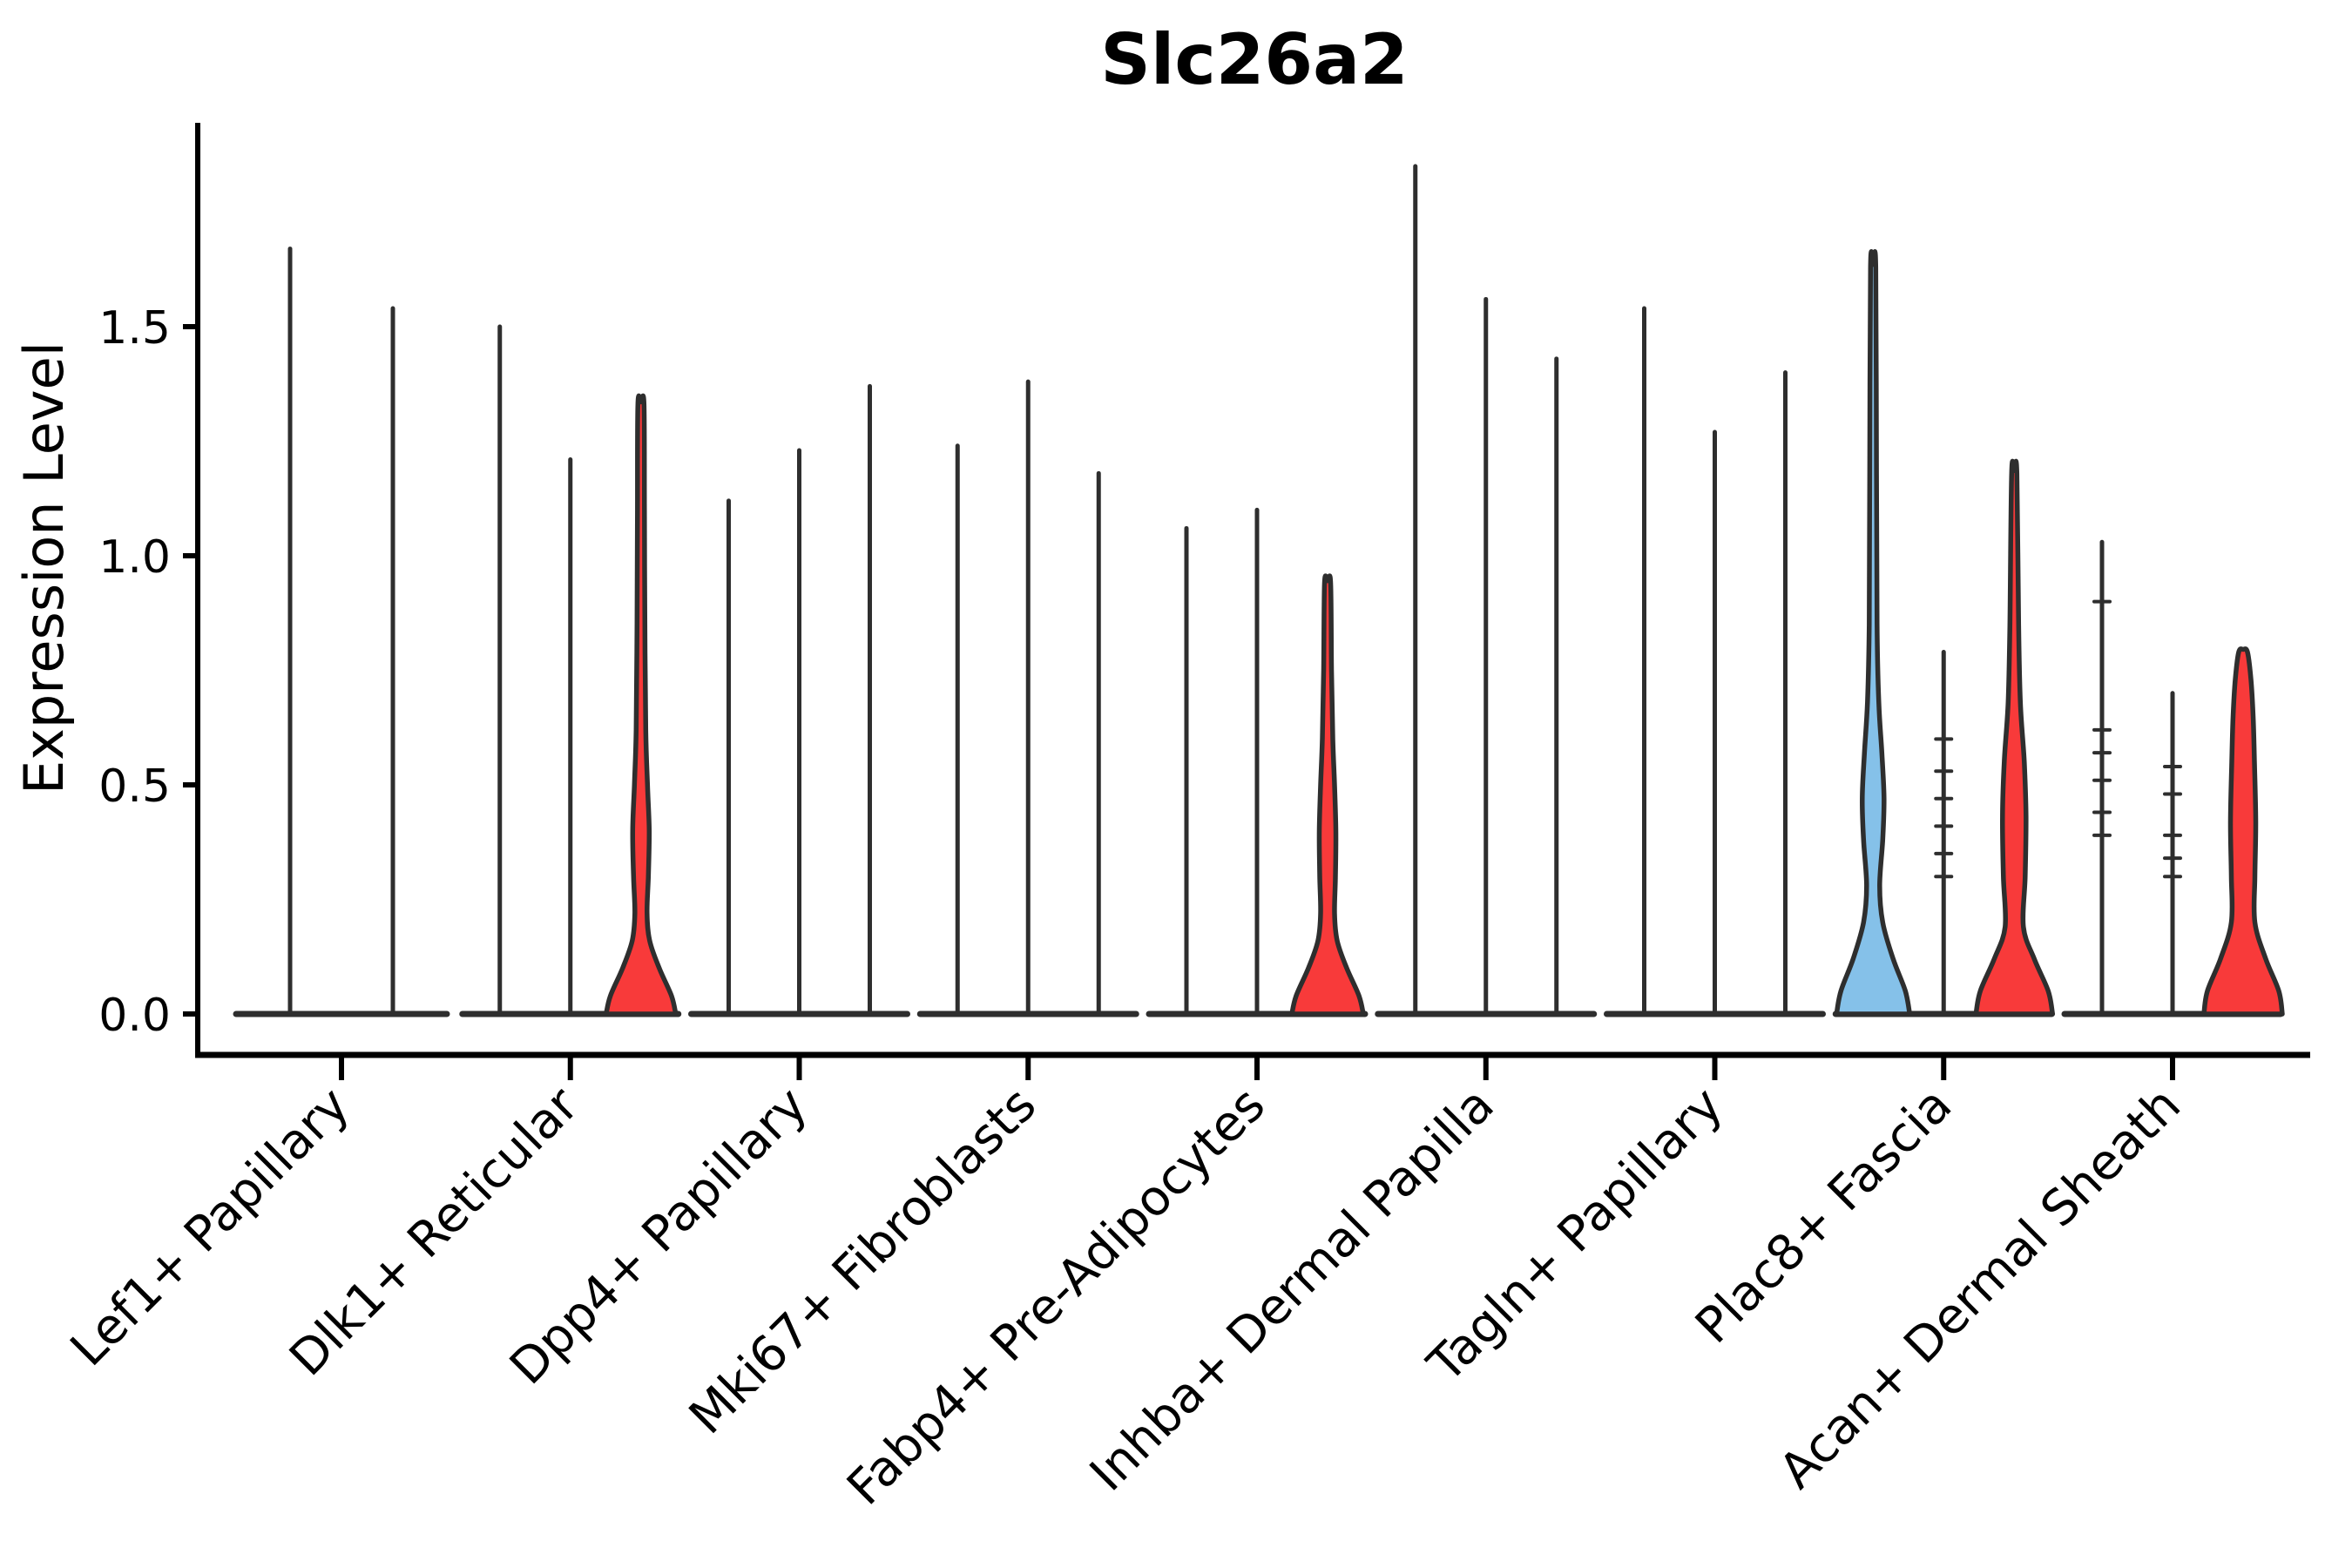  I want to click on x-tick-label: Fabp4+ Pre-Adipocytes, so click(1056, 1297).